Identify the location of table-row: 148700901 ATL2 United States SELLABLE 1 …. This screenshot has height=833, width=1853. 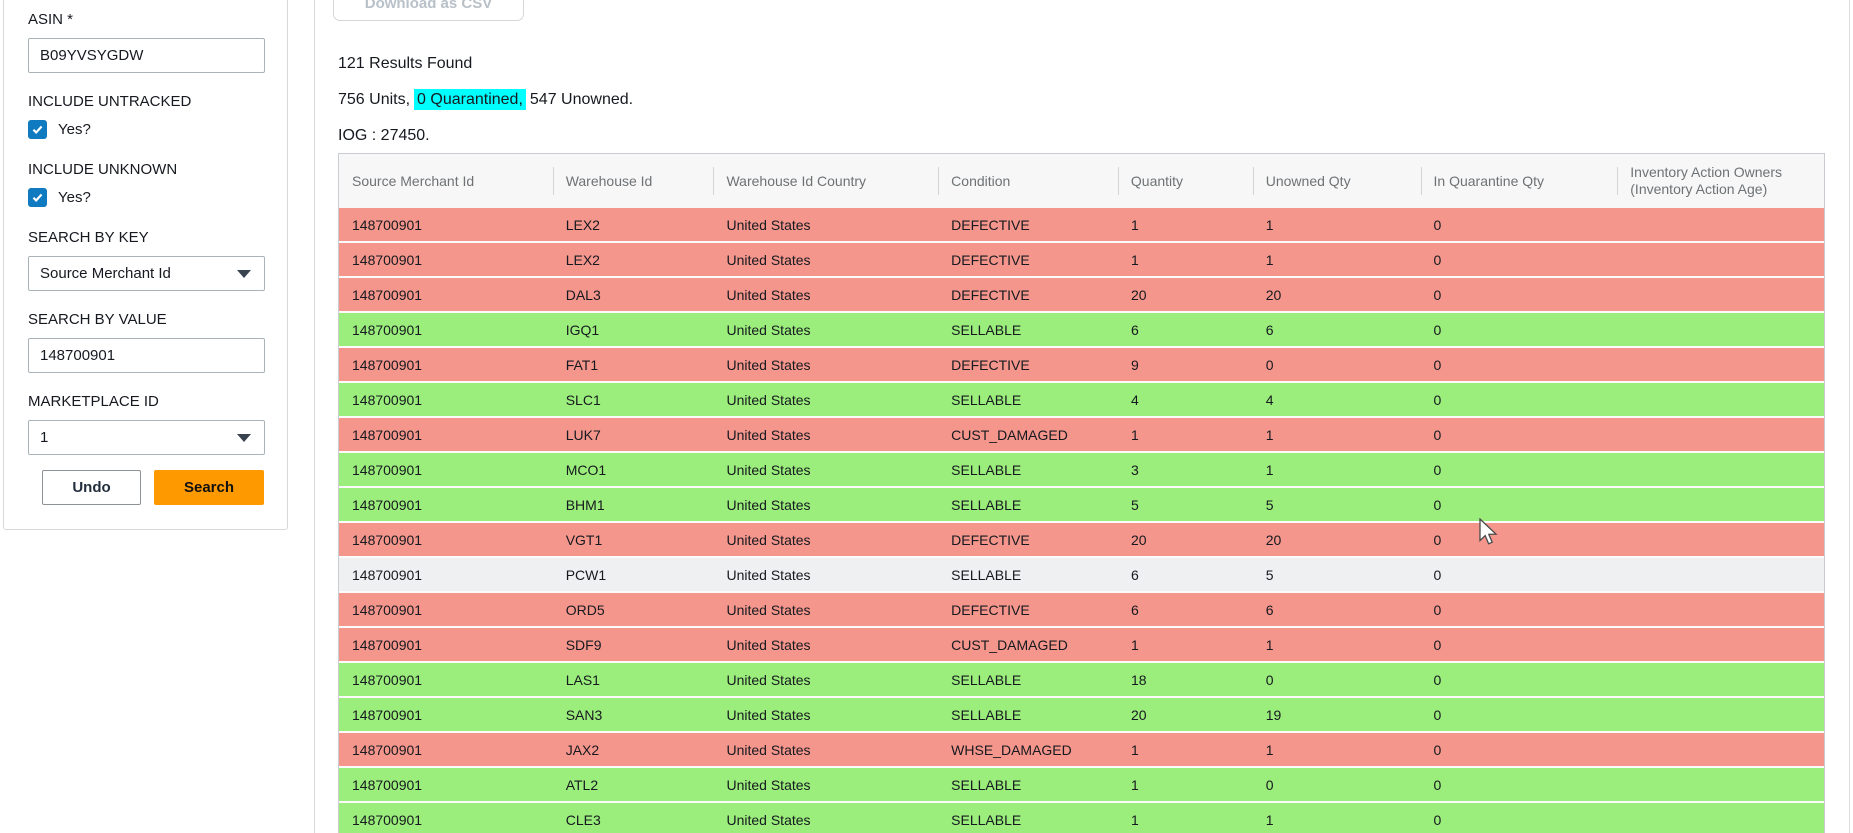
(1081, 785).